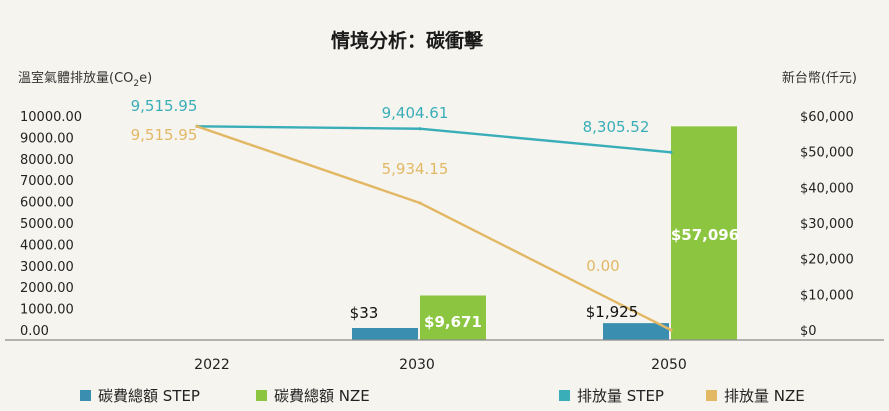 The height and width of the screenshot is (411, 889). Describe the element at coordinates (417, 365) in the screenshot. I see `category-label: 2030` at that location.